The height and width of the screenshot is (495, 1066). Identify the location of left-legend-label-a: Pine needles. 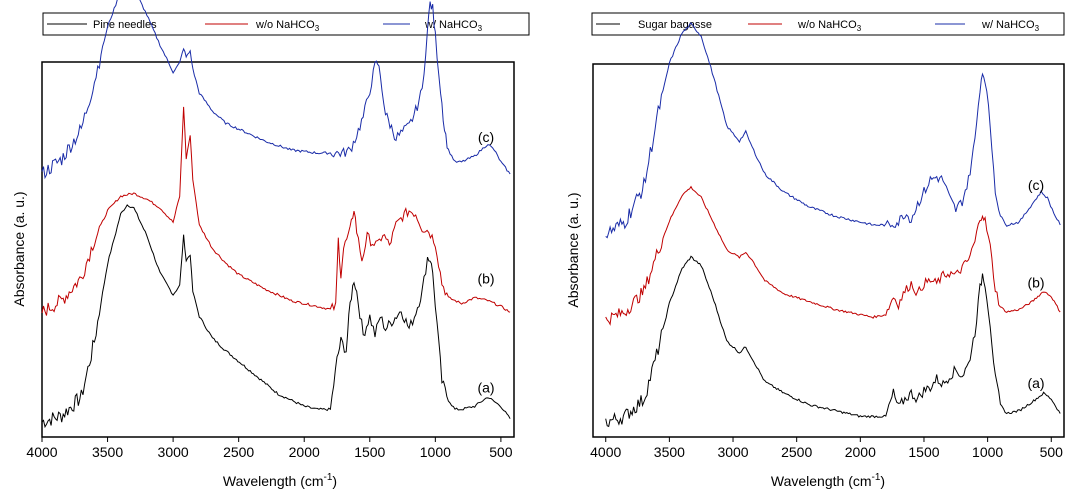
(125, 25).